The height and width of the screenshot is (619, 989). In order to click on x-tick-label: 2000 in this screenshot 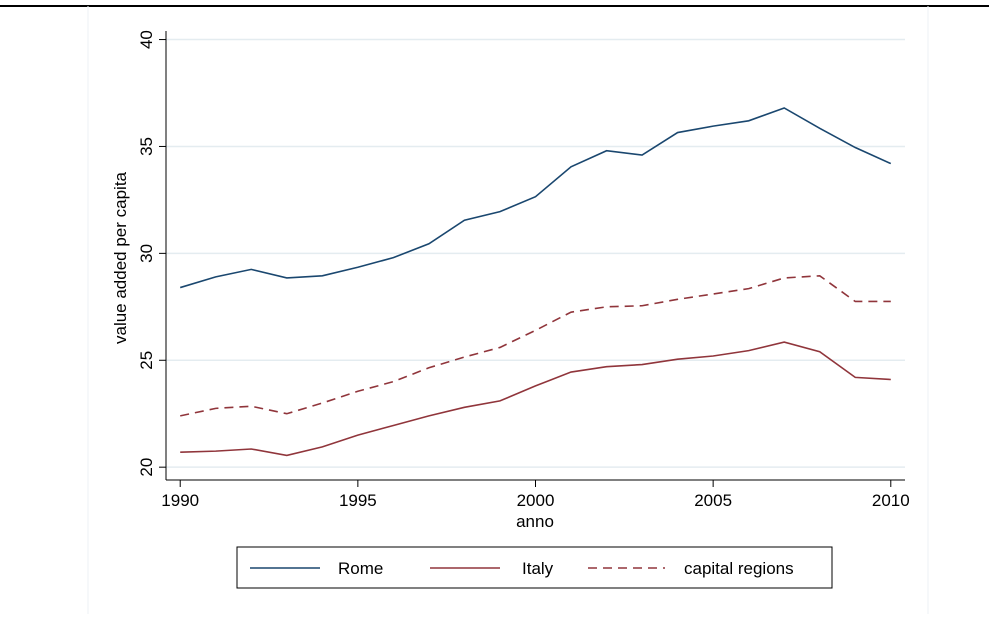, I will do `click(536, 500)`.